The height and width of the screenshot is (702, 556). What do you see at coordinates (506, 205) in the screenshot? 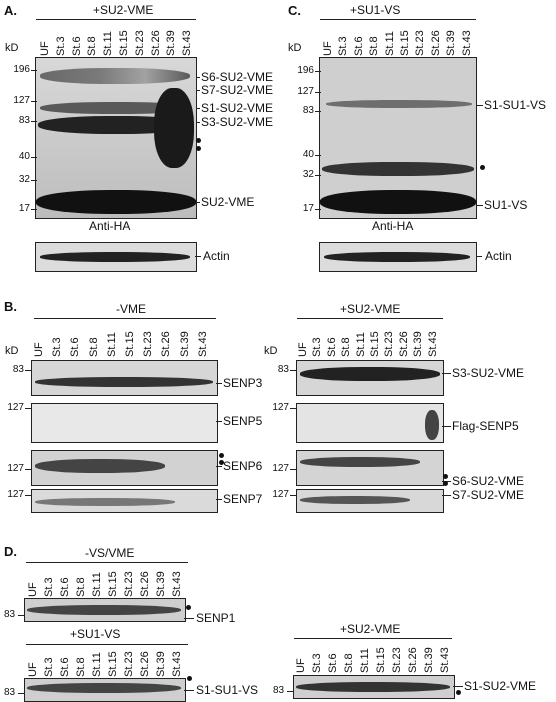
I see `band-label: SU1-VS` at bounding box center [506, 205].